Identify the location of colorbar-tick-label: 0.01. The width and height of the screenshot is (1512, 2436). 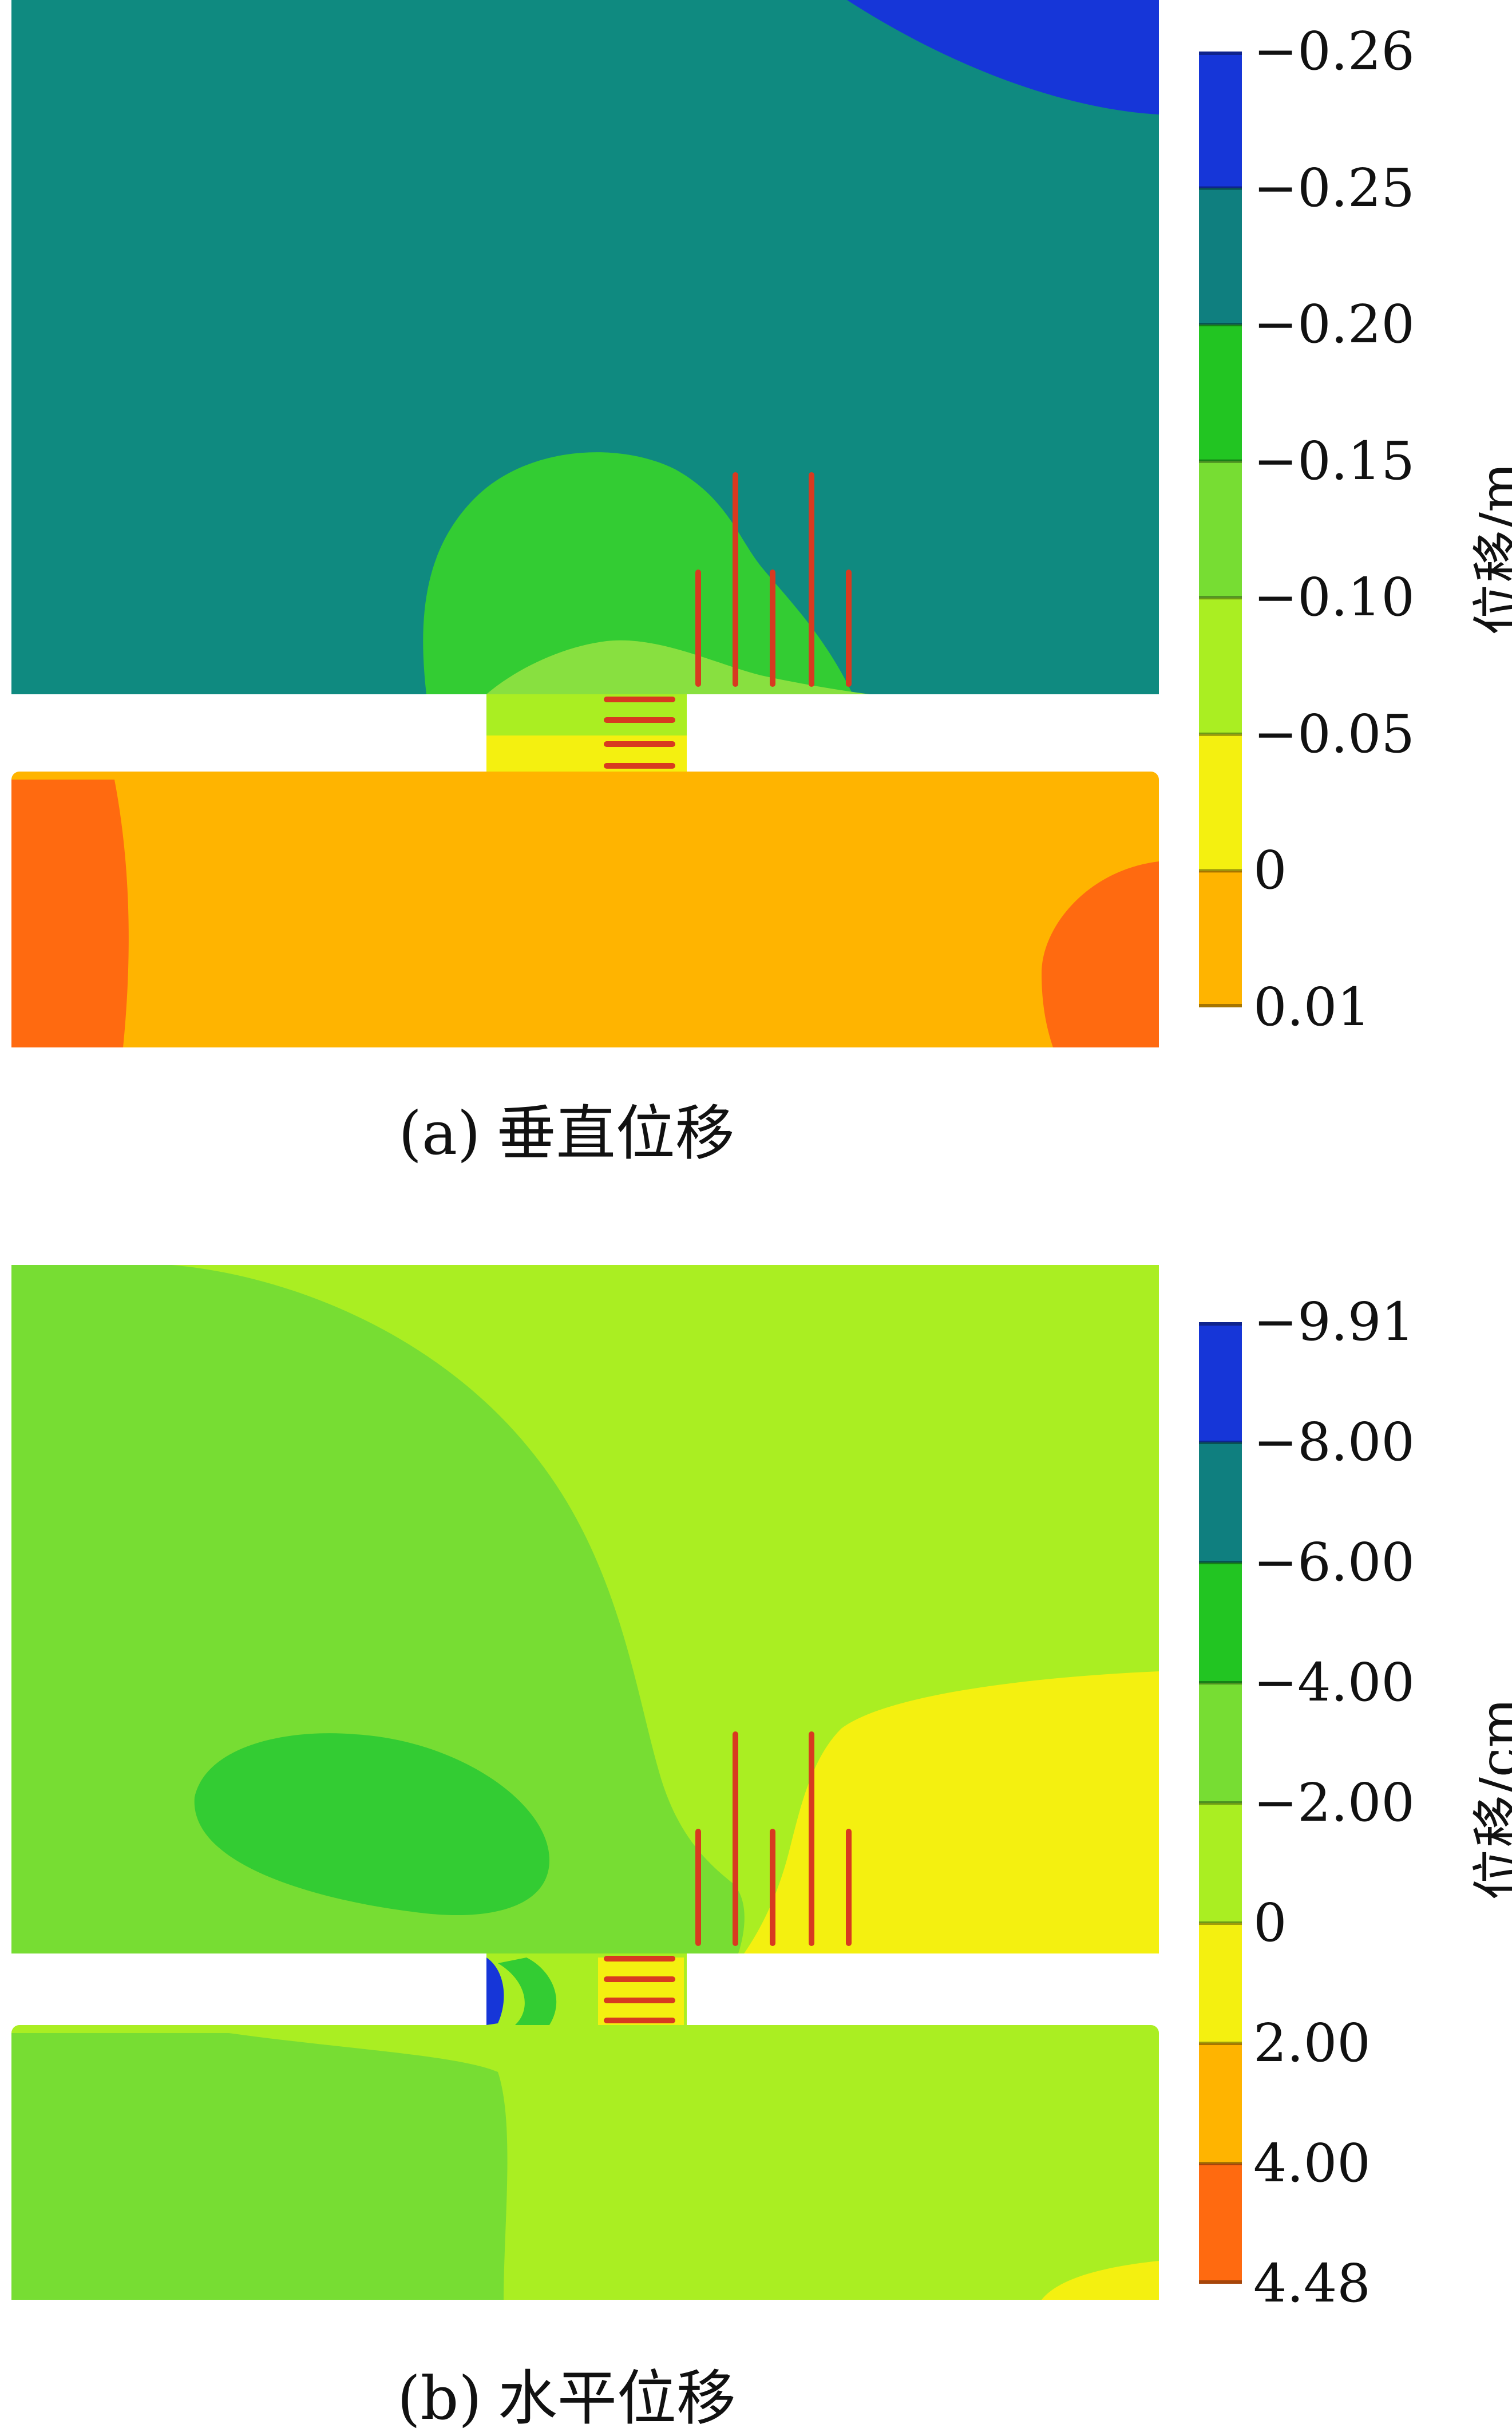
(1312, 1007).